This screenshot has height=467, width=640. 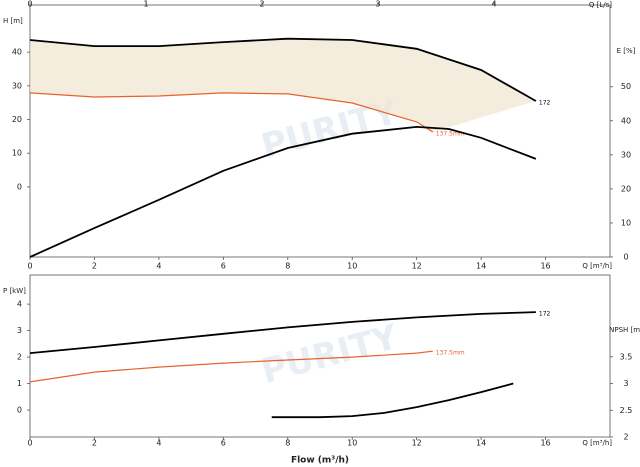 I want to click on y2-axis-label: NPSH [m], so click(x=624, y=330).